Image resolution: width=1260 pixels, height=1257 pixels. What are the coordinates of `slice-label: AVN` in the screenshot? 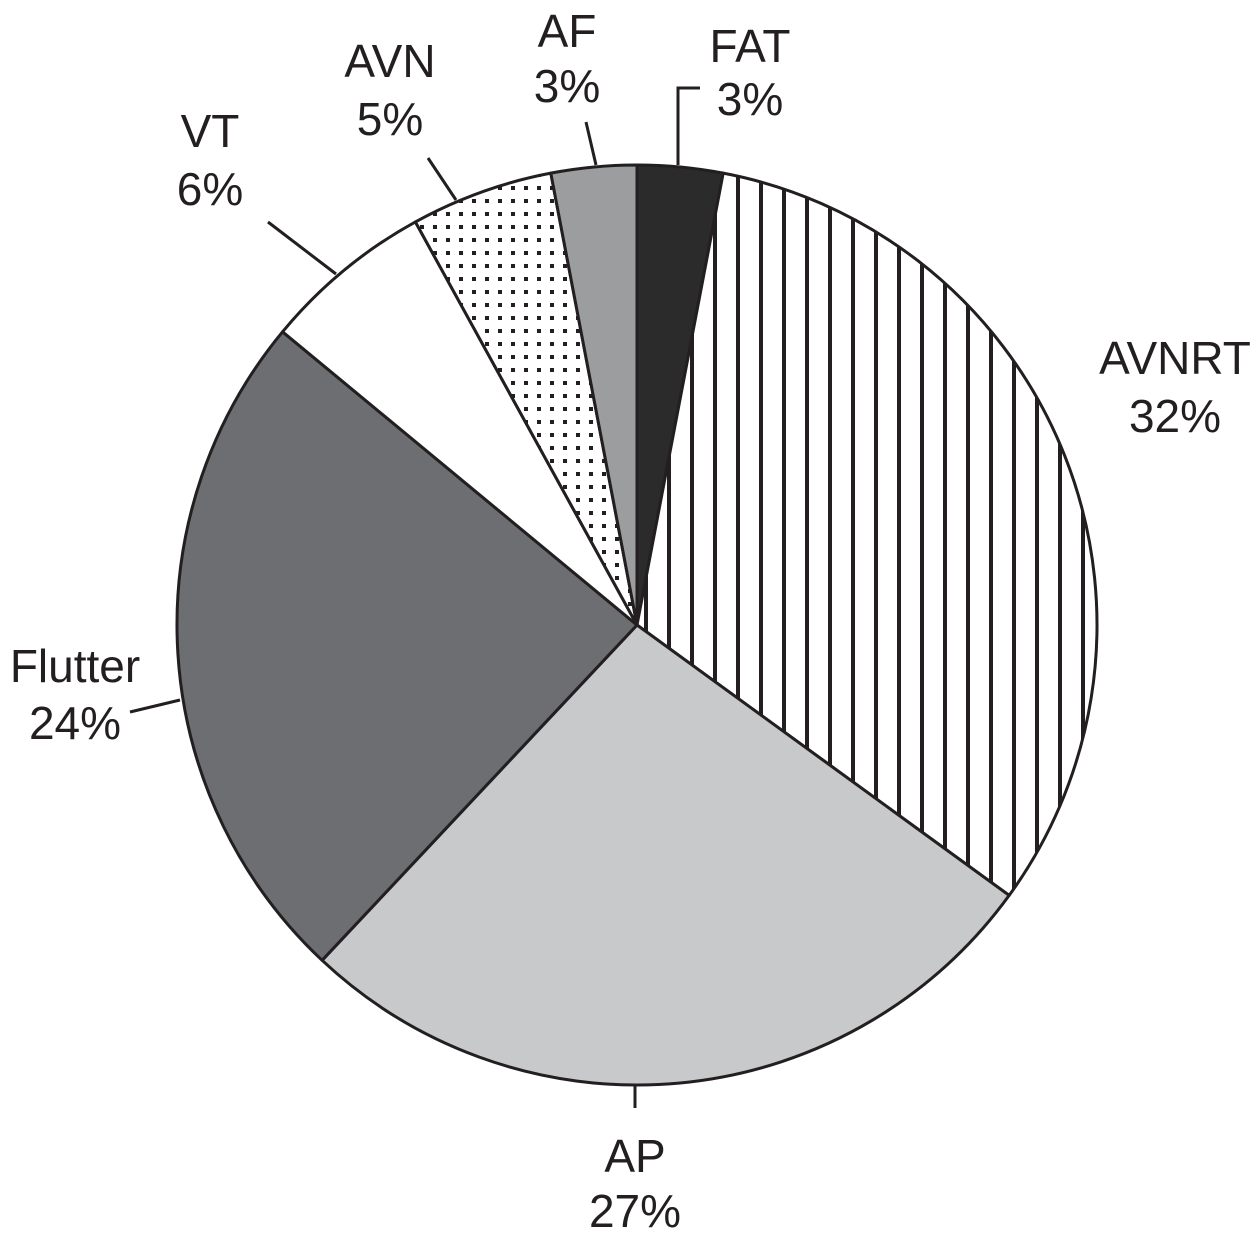 It's located at (389, 61).